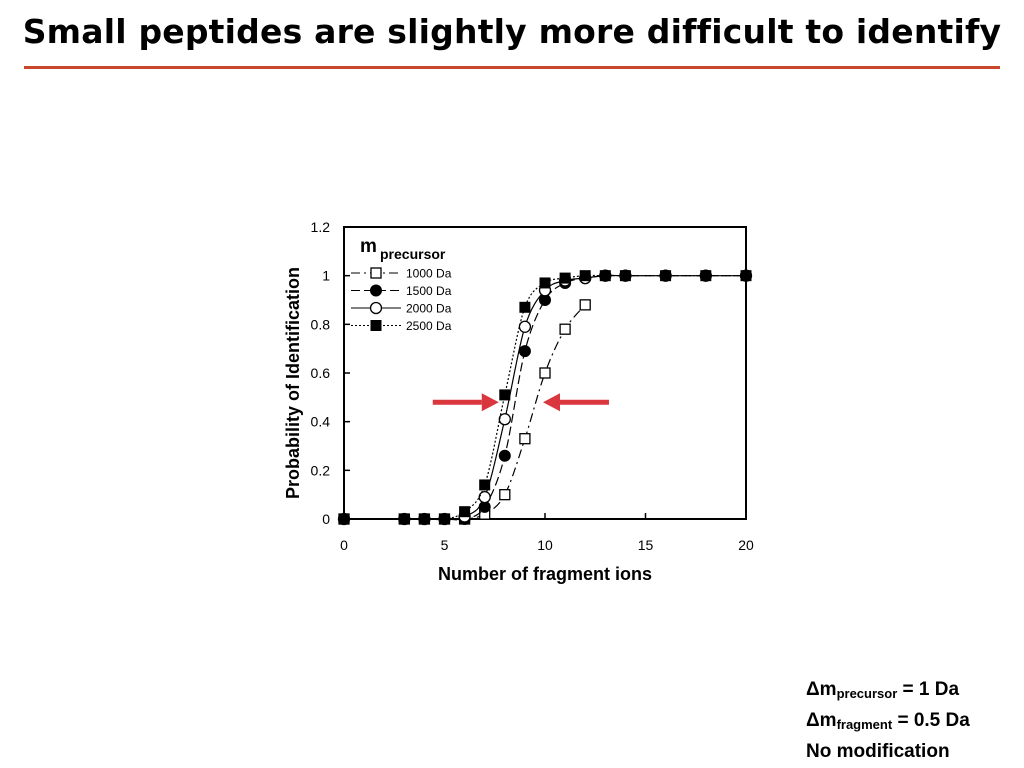  I want to click on fragment-tolerance-line: Δmfragment = 0.5 Da, so click(888, 721).